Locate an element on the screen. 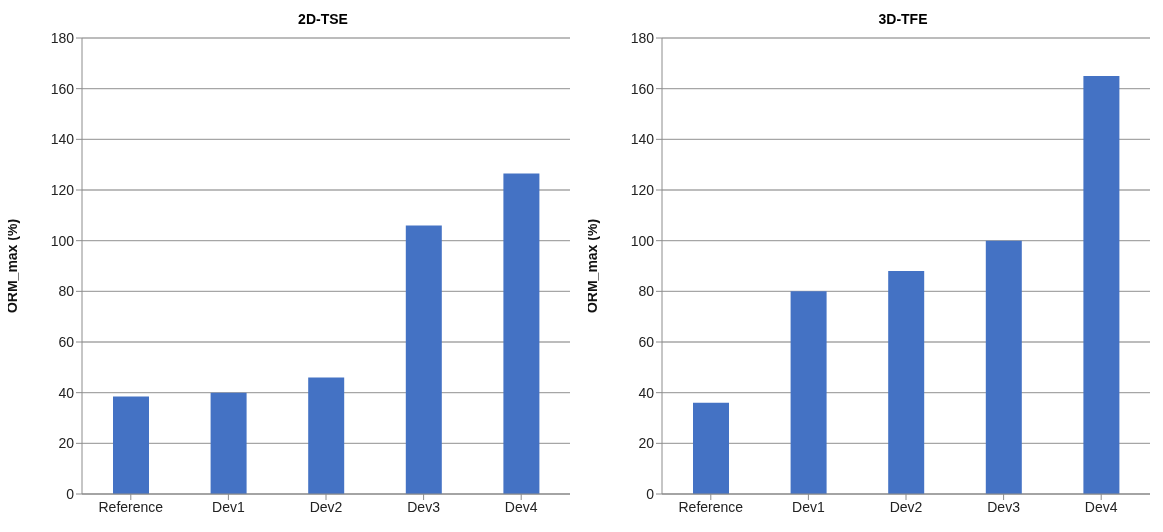 The height and width of the screenshot is (532, 1163). chart-title: 3D-TFE is located at coordinates (903, 19).